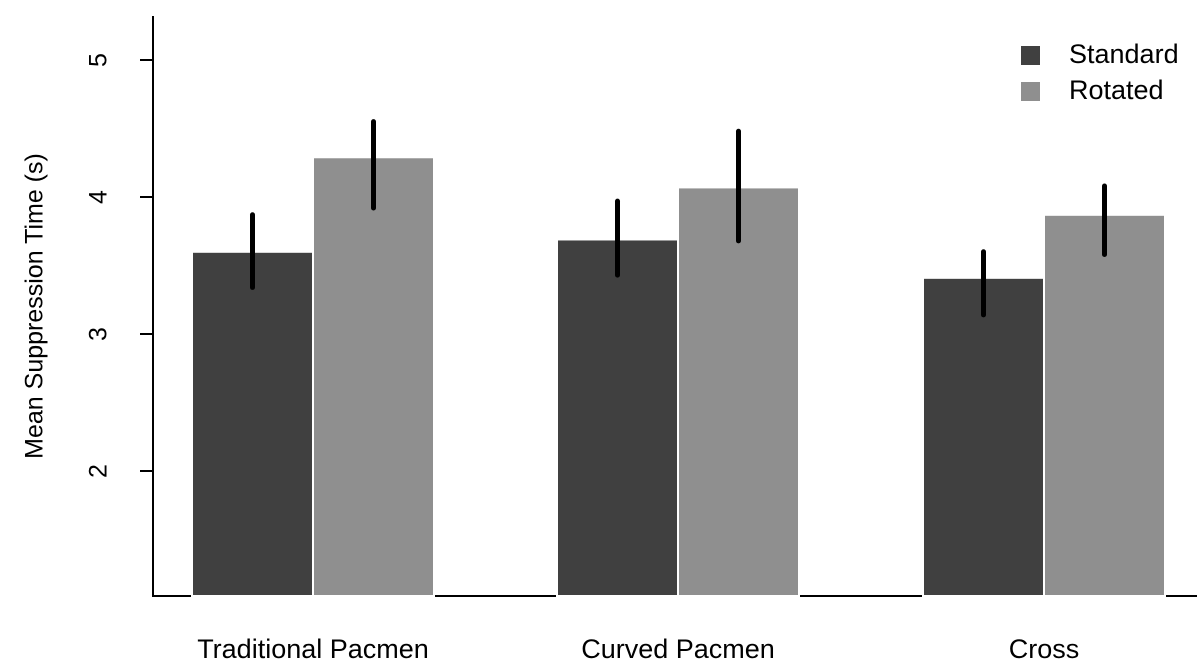 Image resolution: width=1197 pixels, height=669 pixels. Describe the element at coordinates (99, 334) in the screenshot. I see `y-tick-label: 3` at that location.